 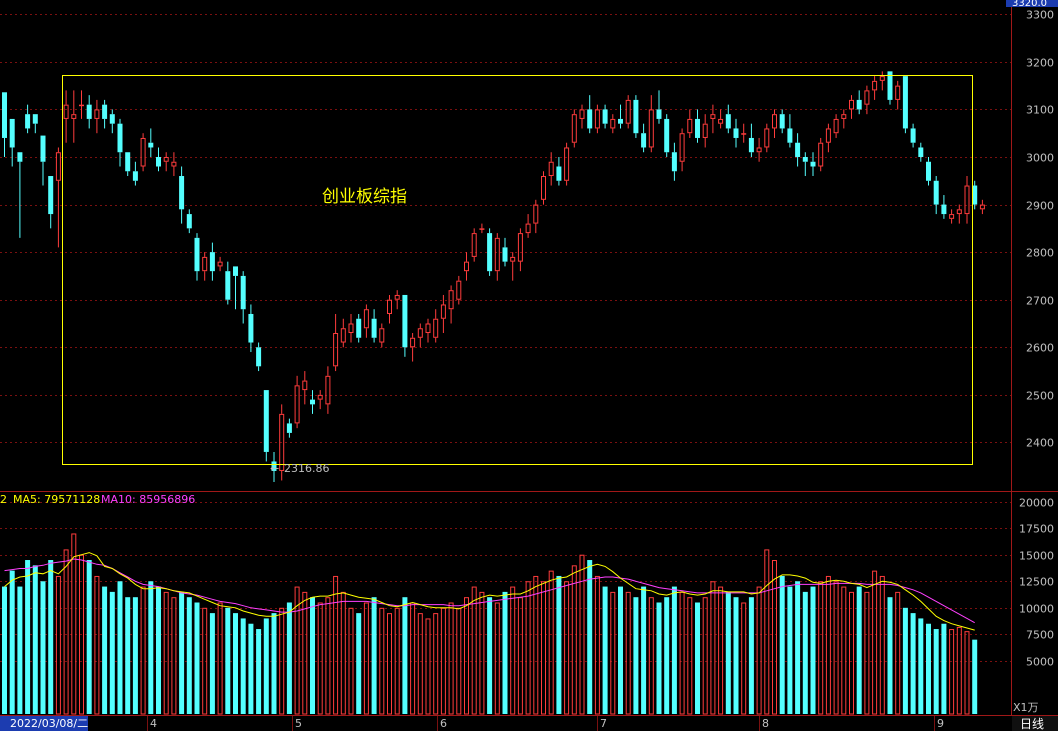 I want to click on period-box, so click(x=1035, y=723).